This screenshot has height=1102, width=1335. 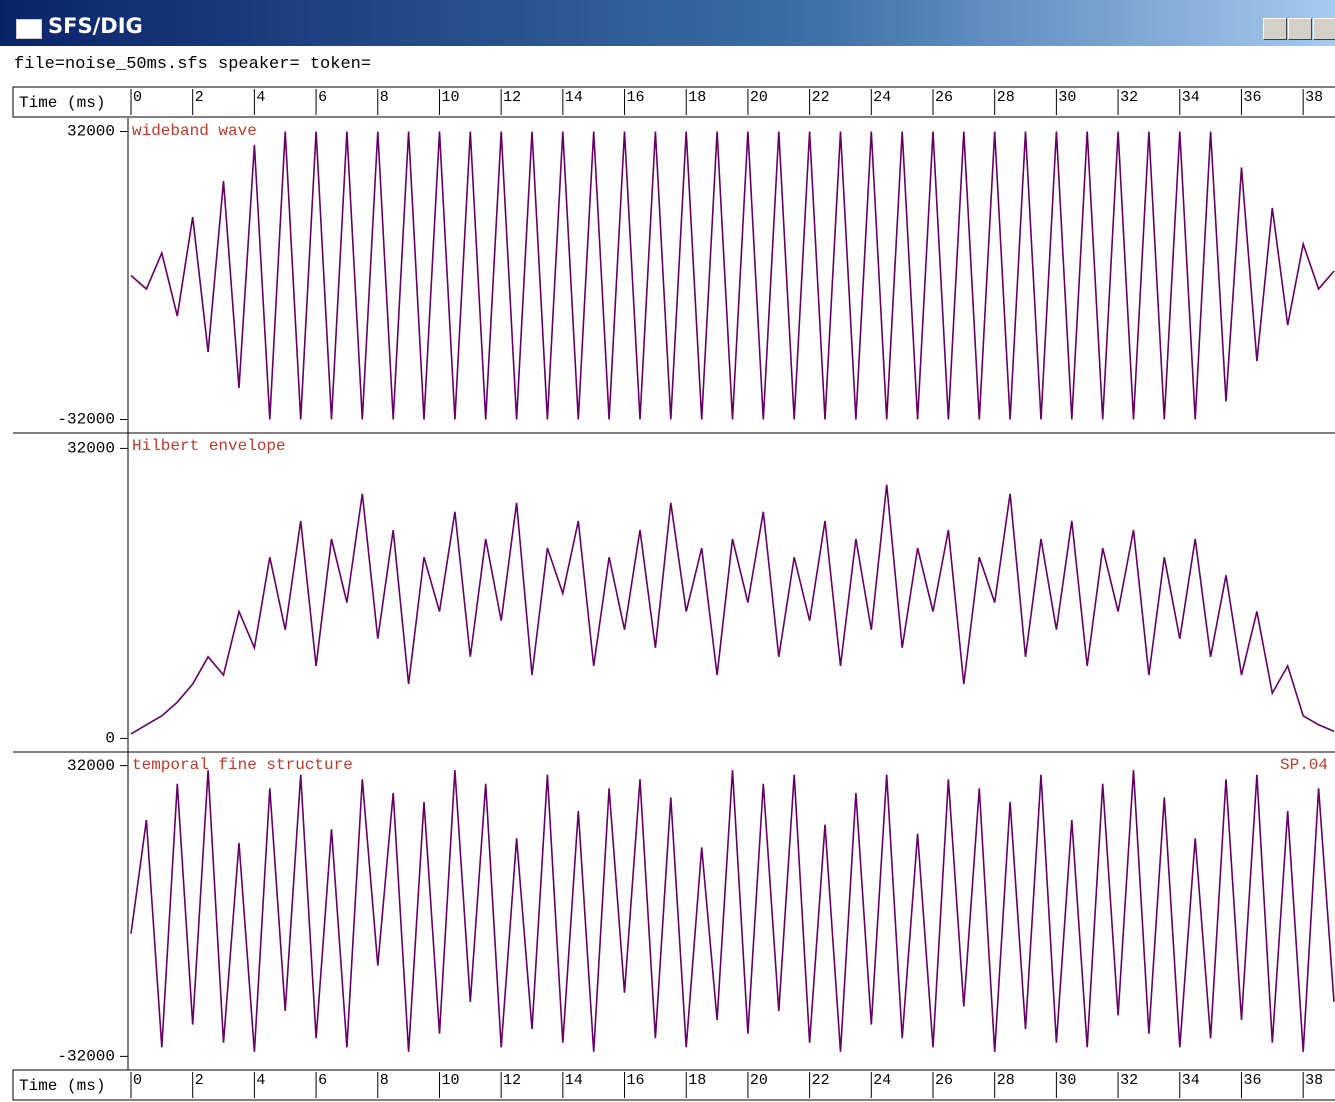 What do you see at coordinates (673, 102) in the screenshot?
I see `time-ruler` at bounding box center [673, 102].